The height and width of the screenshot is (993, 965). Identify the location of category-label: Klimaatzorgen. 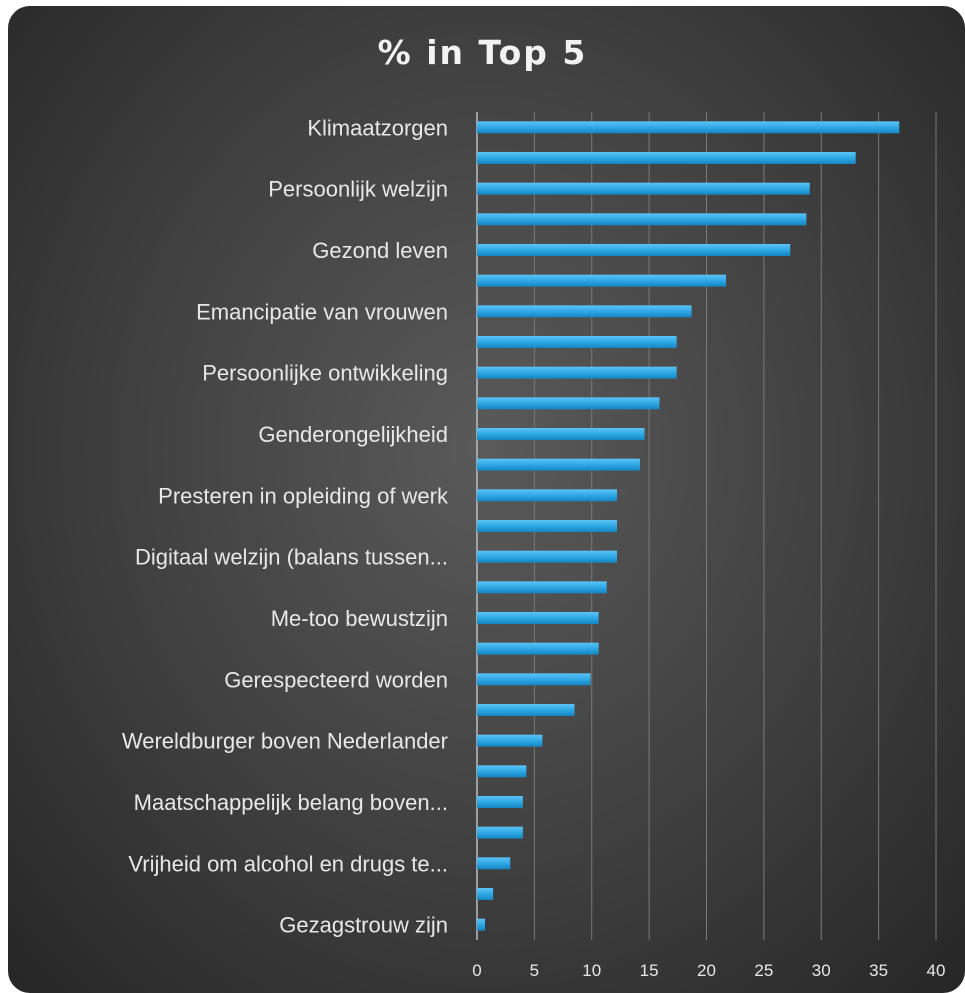
(377, 127).